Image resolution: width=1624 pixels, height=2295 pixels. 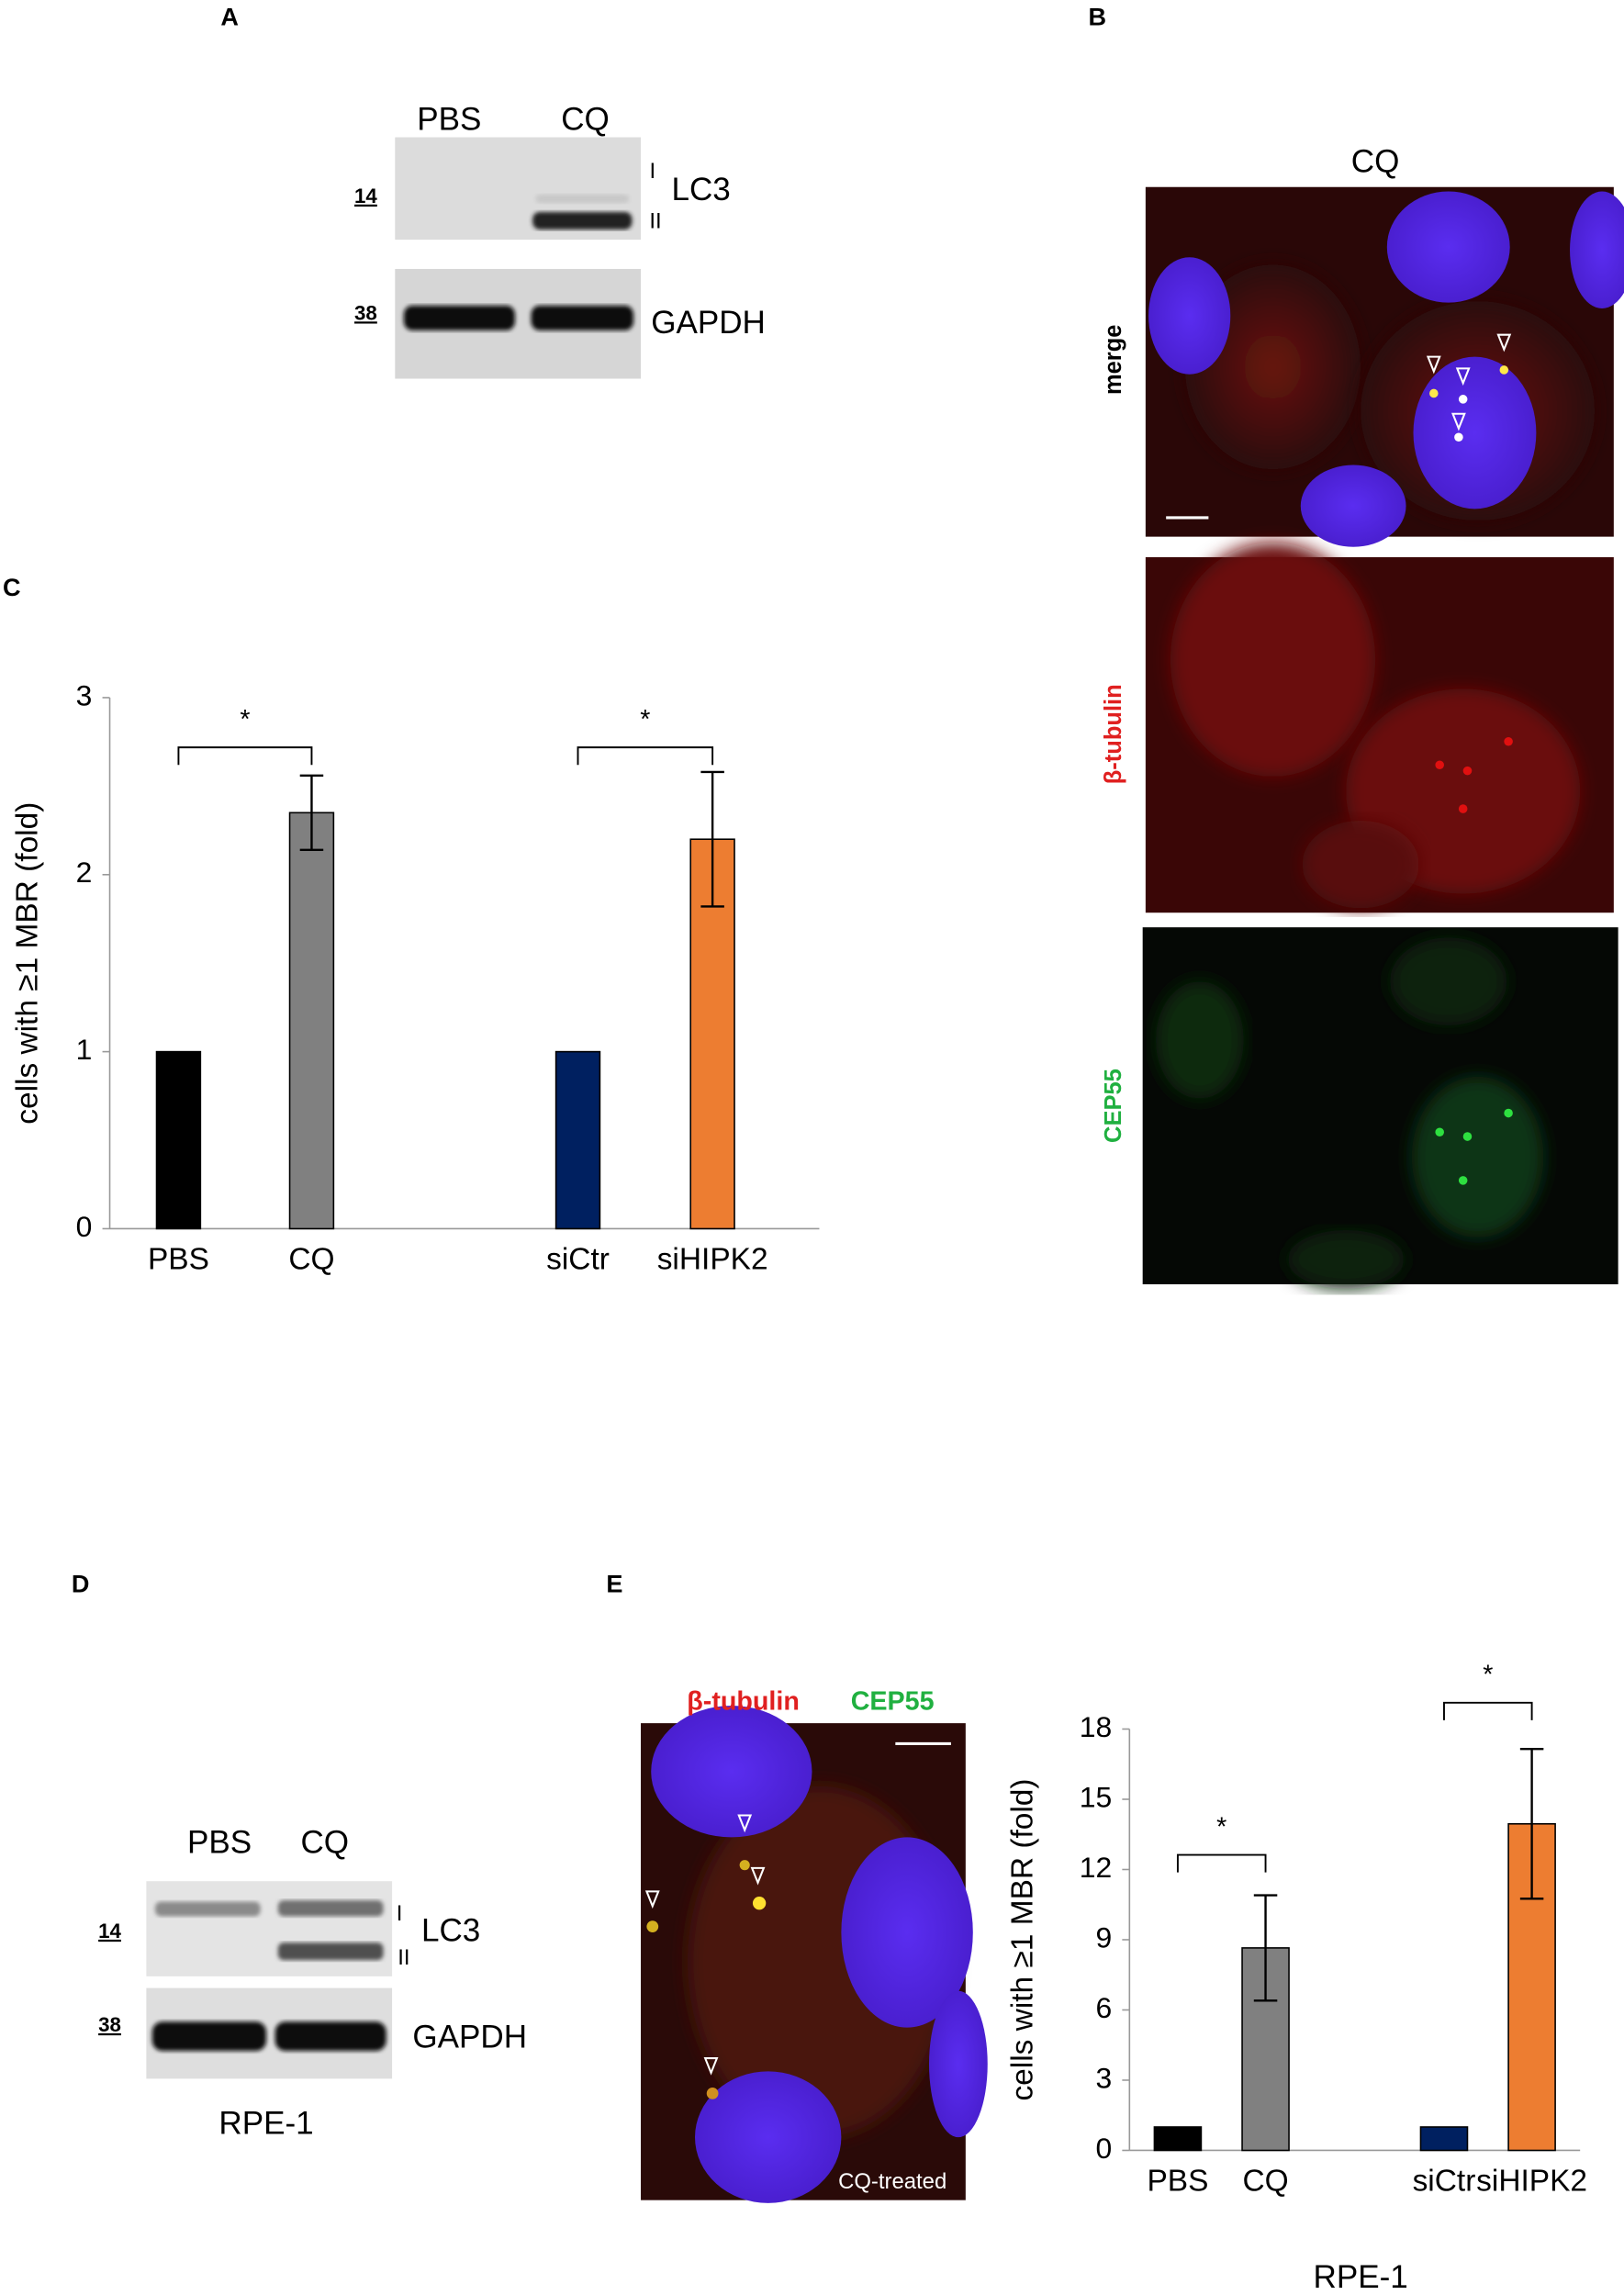 What do you see at coordinates (229, 17) in the screenshot?
I see `panel-letter: A` at bounding box center [229, 17].